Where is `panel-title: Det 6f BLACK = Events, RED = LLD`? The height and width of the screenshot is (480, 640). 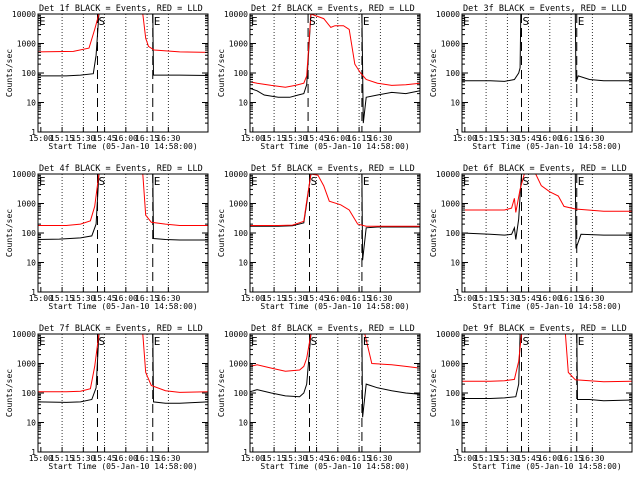
panel-title: Det 6f BLACK = Events, RED = LLD is located at coordinates (545, 169).